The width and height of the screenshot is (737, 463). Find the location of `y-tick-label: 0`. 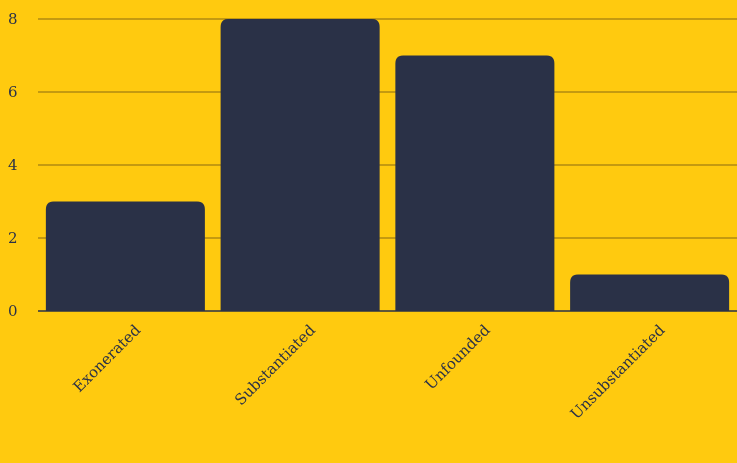

y-tick-label: 0 is located at coordinates (13, 311).